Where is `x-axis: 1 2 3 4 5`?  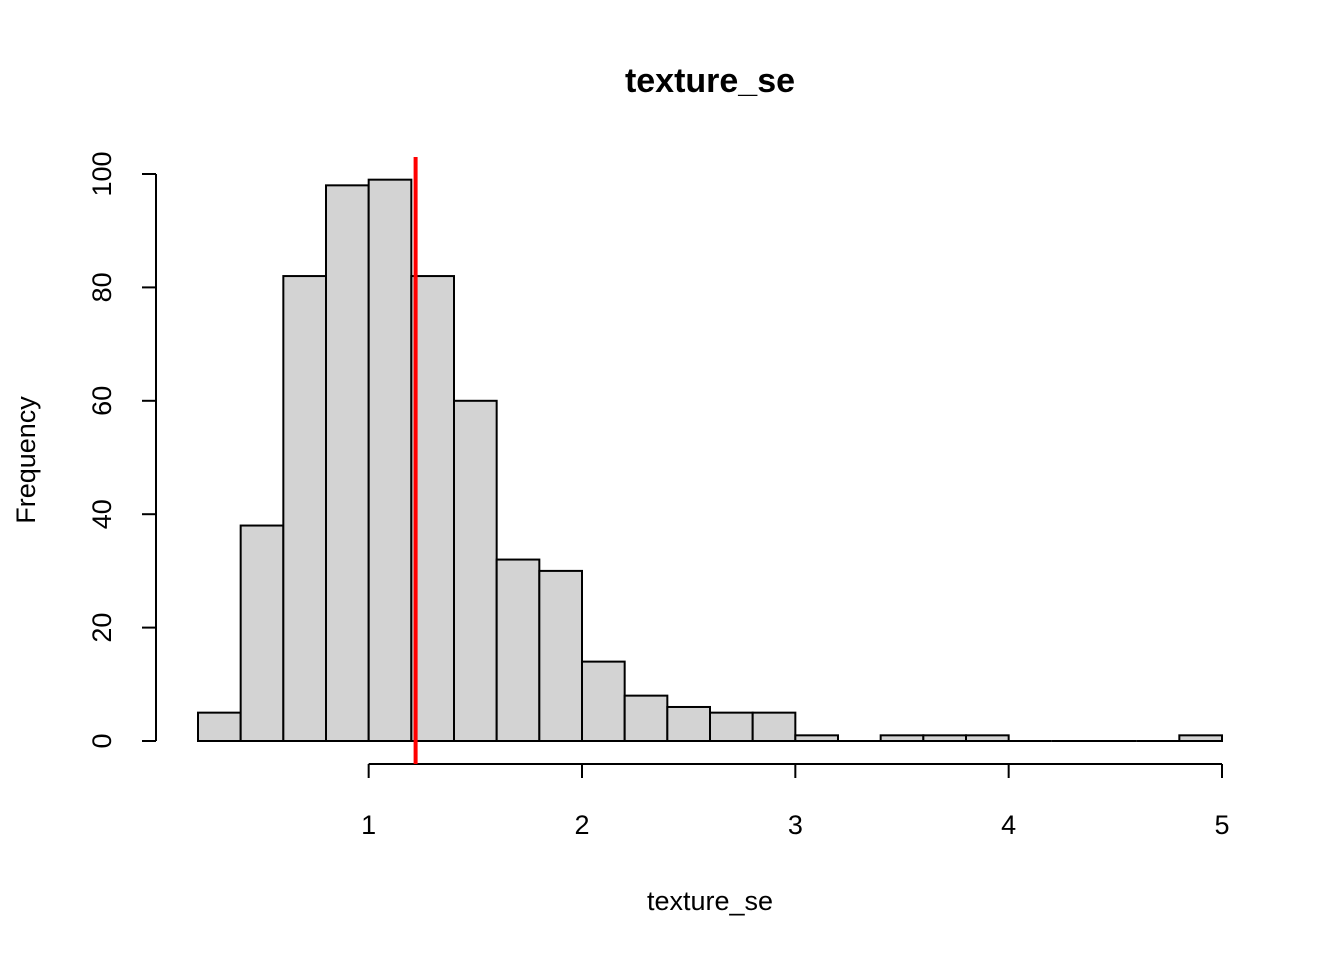 x-axis: 1 2 3 4 5 is located at coordinates (795, 801).